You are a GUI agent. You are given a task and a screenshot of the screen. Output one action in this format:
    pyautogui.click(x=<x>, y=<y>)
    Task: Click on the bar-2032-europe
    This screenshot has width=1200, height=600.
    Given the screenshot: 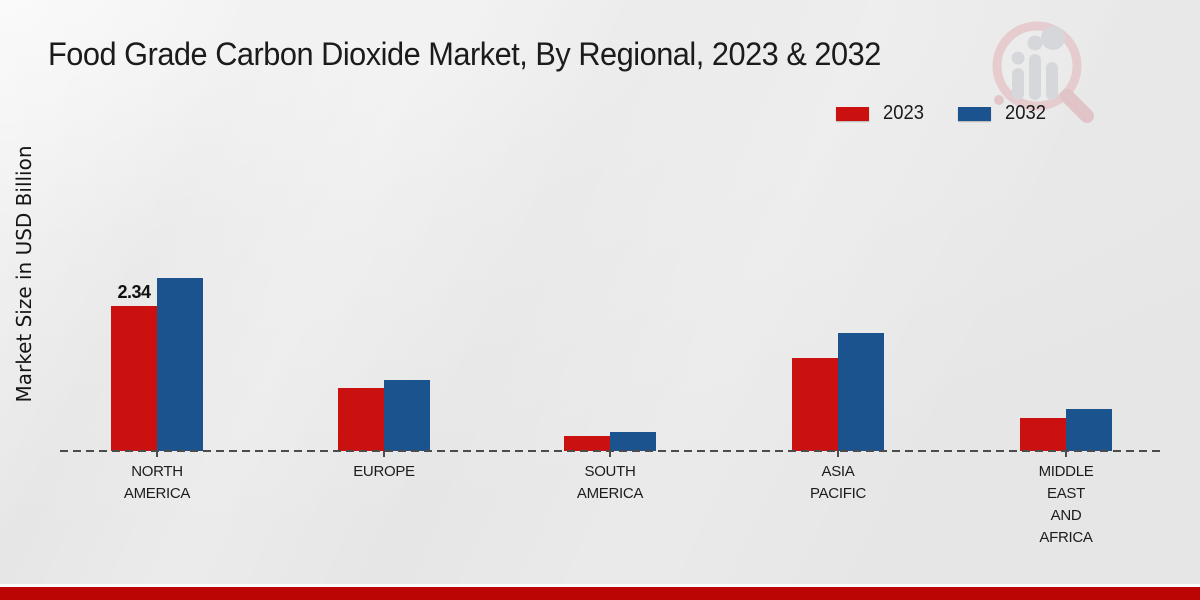 What is the action you would take?
    pyautogui.click(x=407, y=415)
    